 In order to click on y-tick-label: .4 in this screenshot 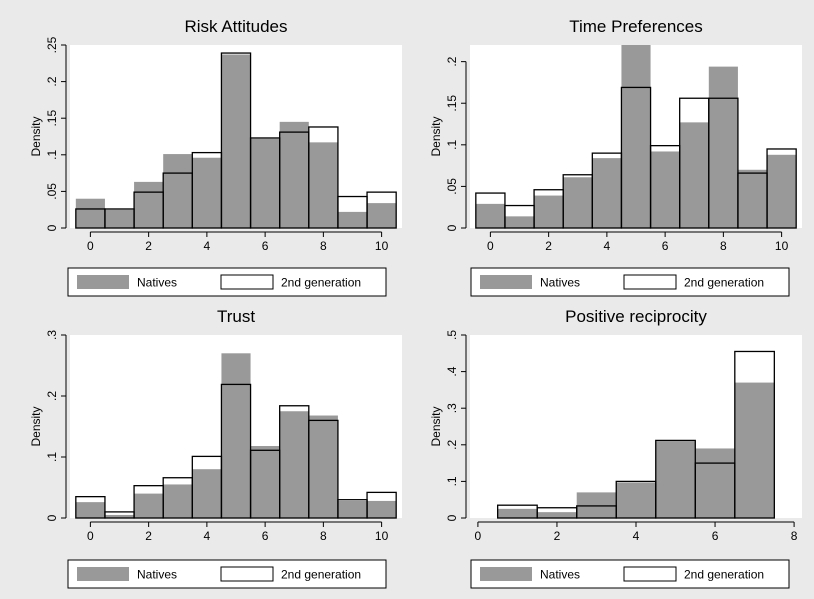, I will do `click(452, 371)`.